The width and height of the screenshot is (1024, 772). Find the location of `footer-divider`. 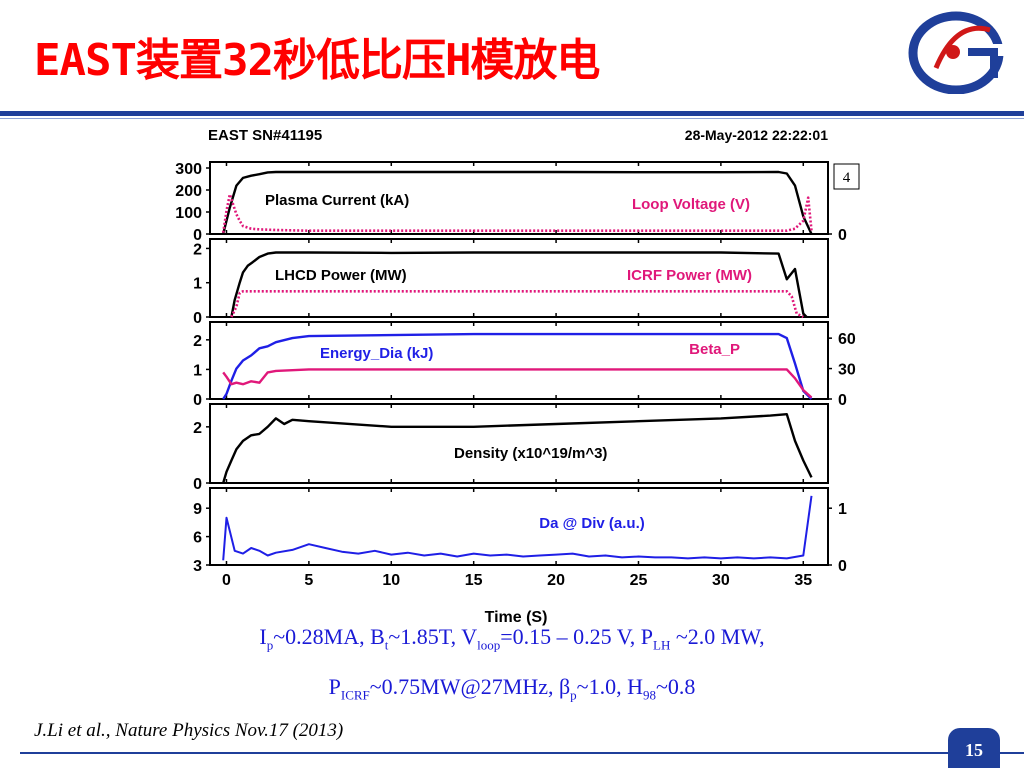

footer-divider is located at coordinates (522, 753).